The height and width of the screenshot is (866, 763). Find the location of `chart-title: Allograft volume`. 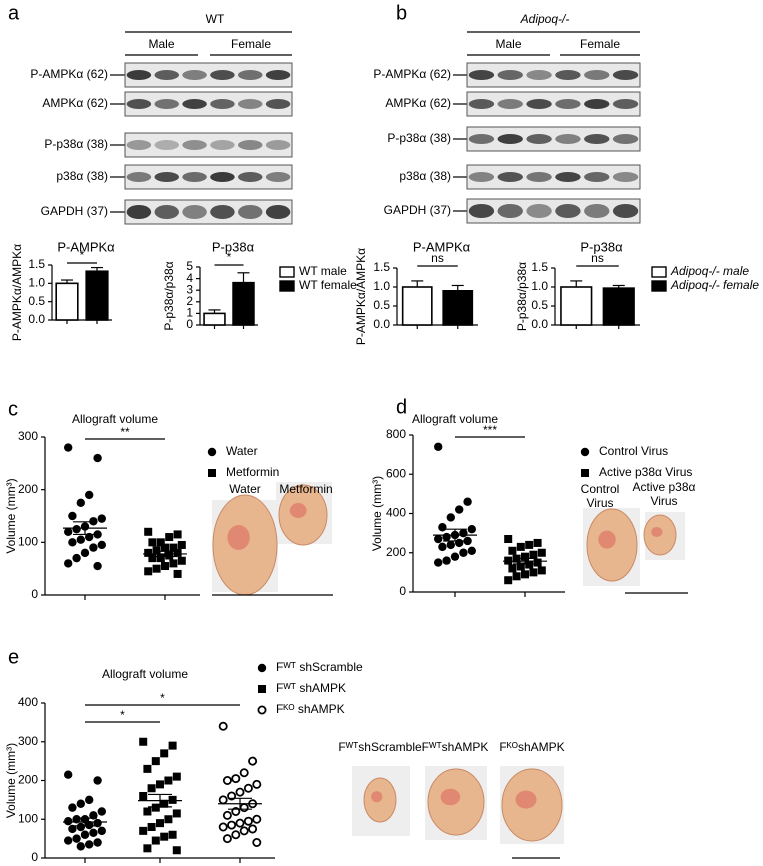

chart-title: Allograft volume is located at coordinates (455, 419).